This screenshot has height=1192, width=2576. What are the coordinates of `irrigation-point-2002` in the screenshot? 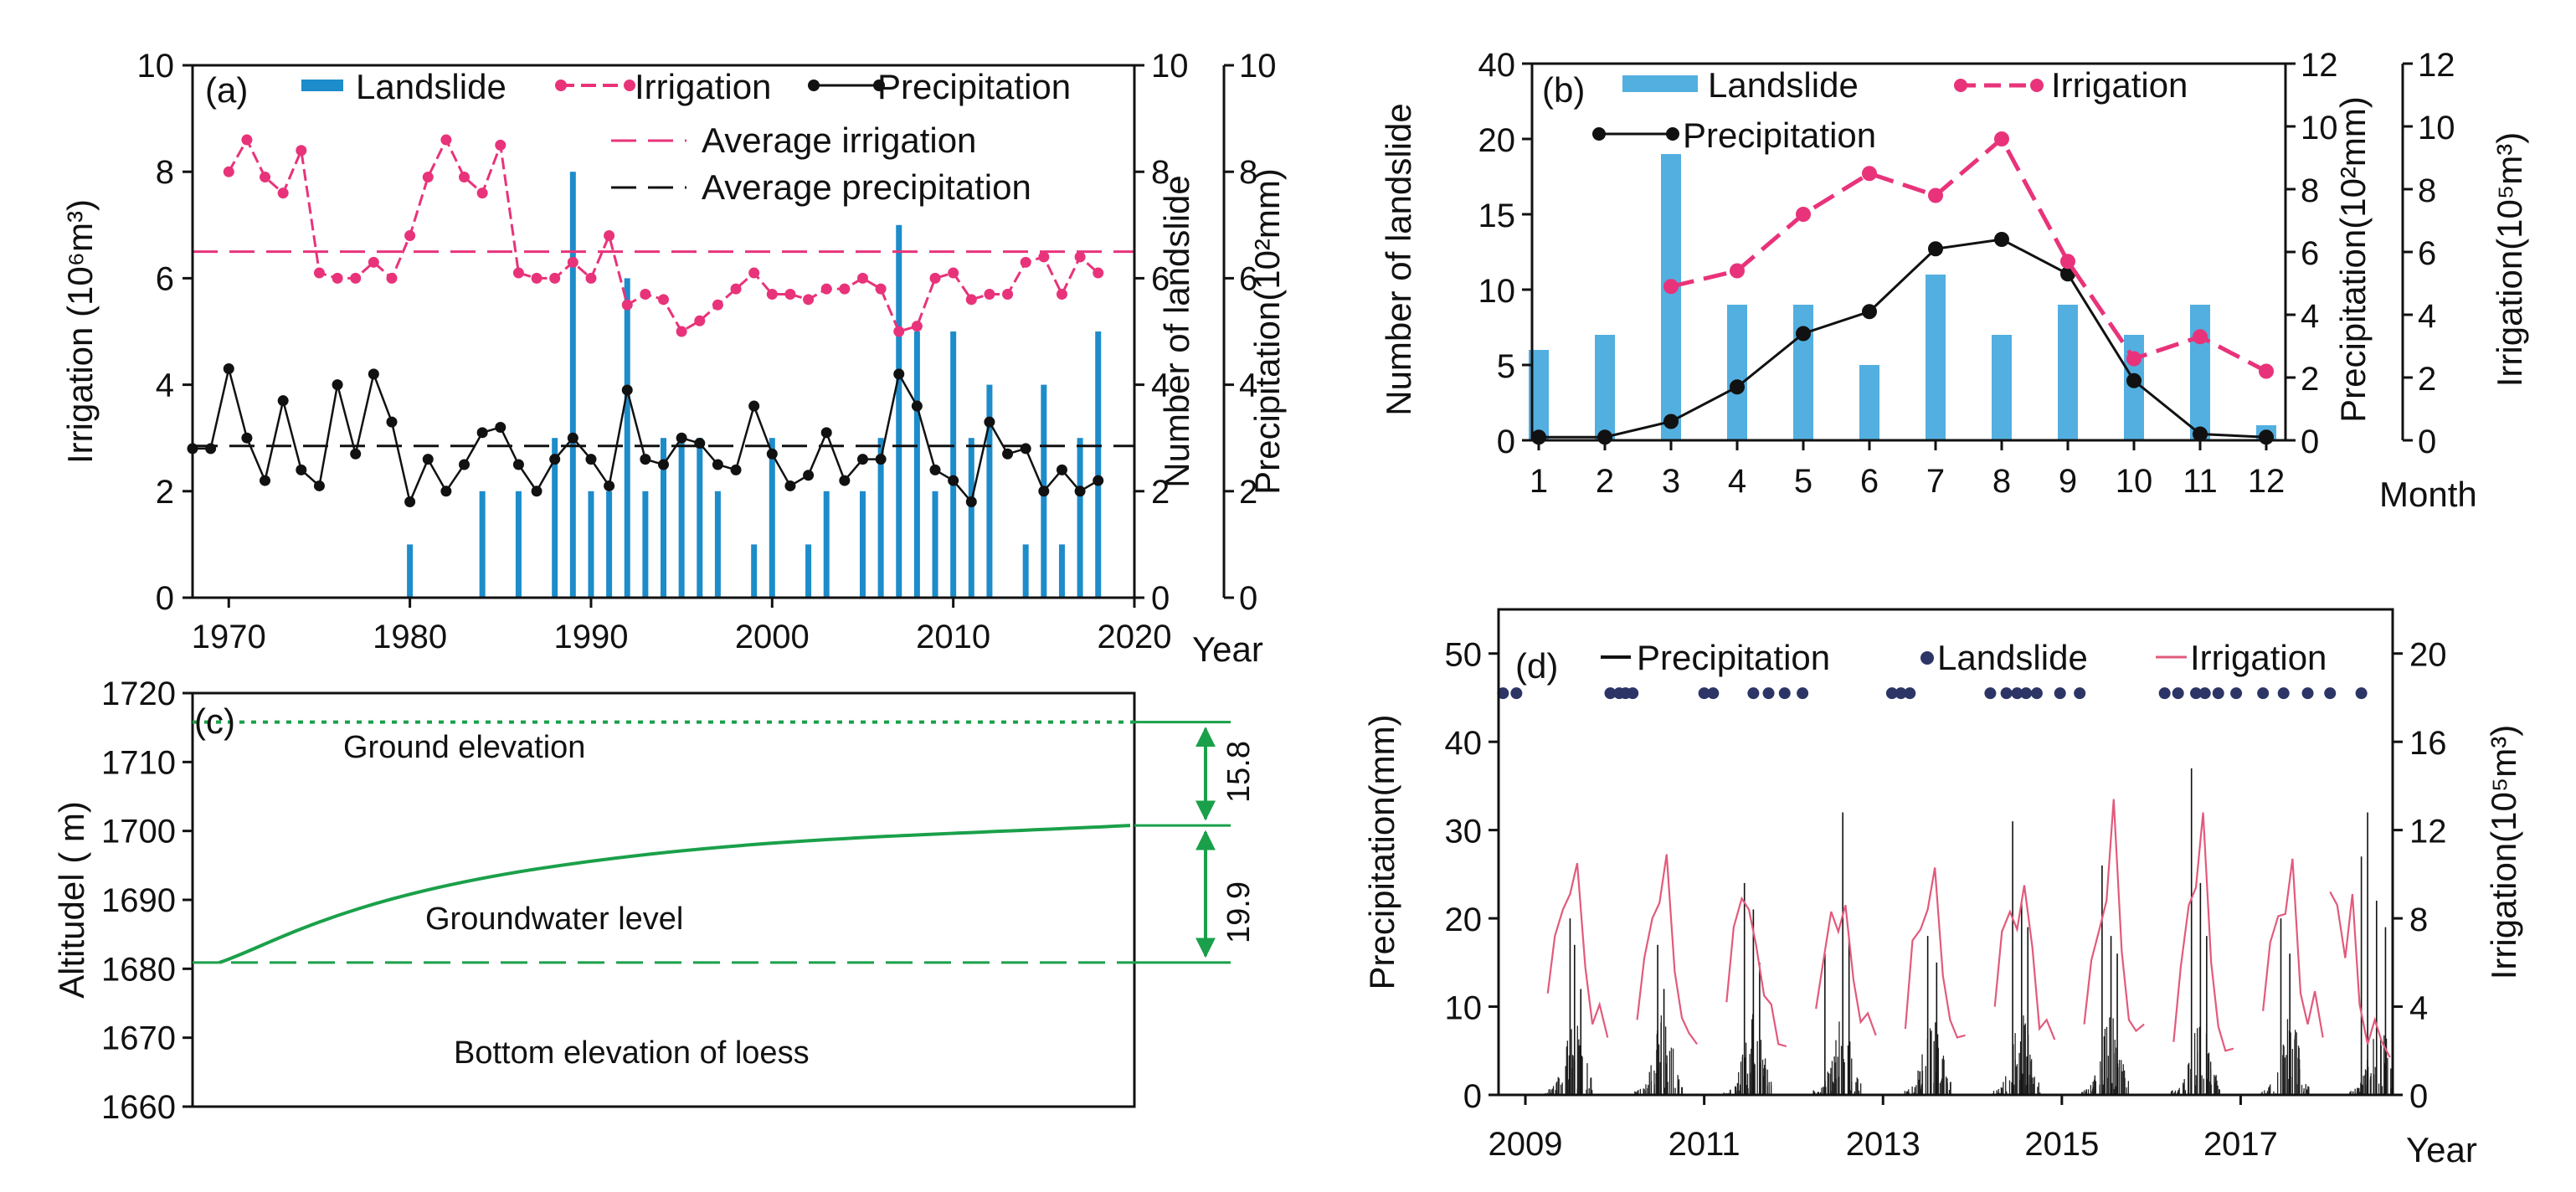 It's located at (809, 300).